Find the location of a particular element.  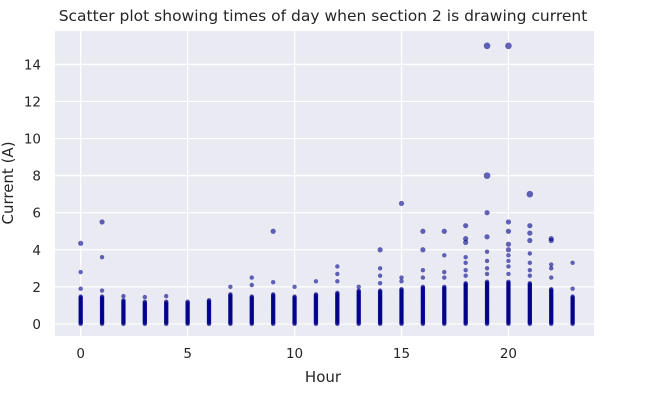

y-tick-label: 14 is located at coordinates (32, 65).